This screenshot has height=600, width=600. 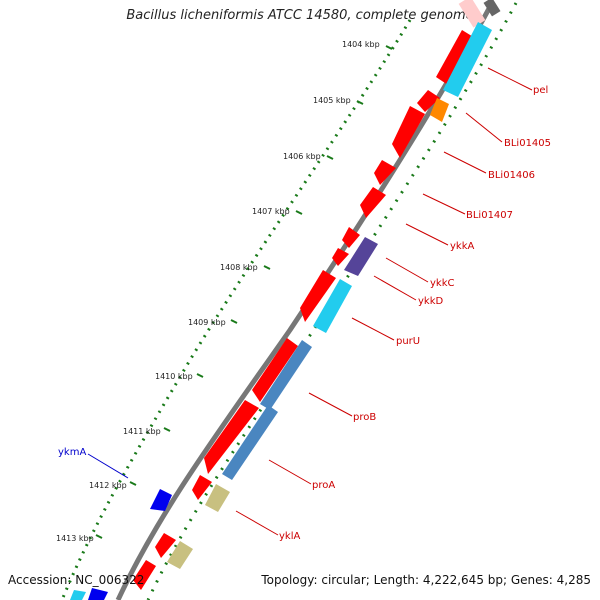 I want to click on gene-label-ykkd: ykkD, so click(x=431, y=301).